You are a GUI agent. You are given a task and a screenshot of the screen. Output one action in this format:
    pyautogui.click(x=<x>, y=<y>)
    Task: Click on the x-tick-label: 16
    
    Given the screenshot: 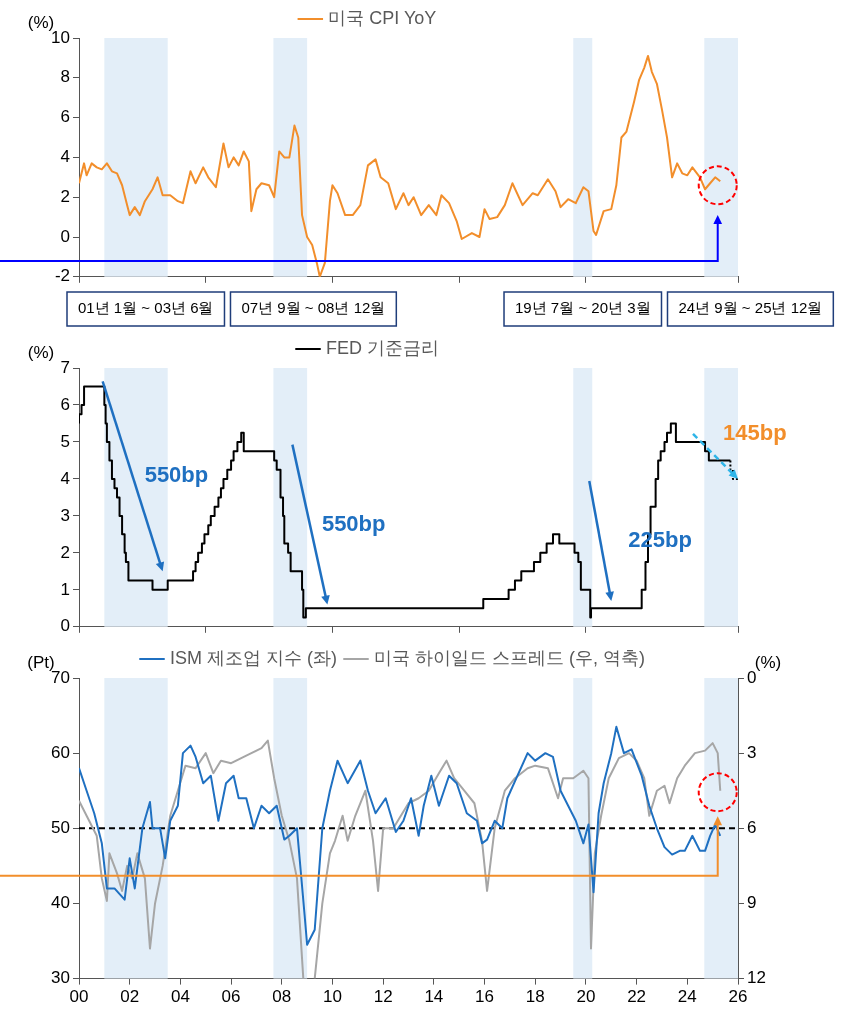 What is the action you would take?
    pyautogui.click(x=484, y=997)
    